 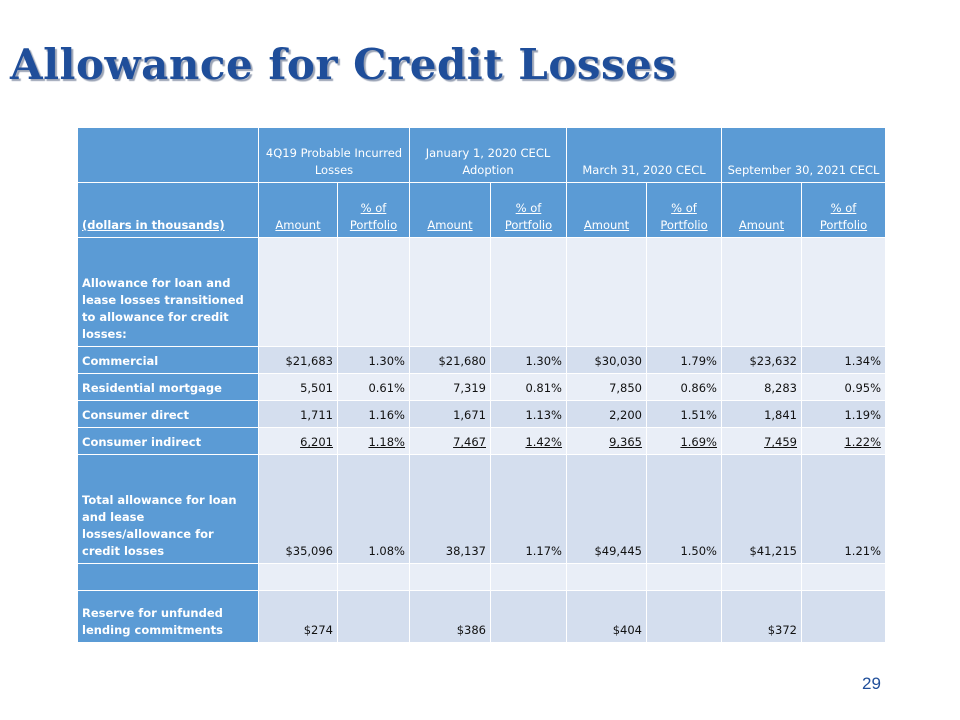 I want to click on pct-cell: 1.79%, so click(x=684, y=360).